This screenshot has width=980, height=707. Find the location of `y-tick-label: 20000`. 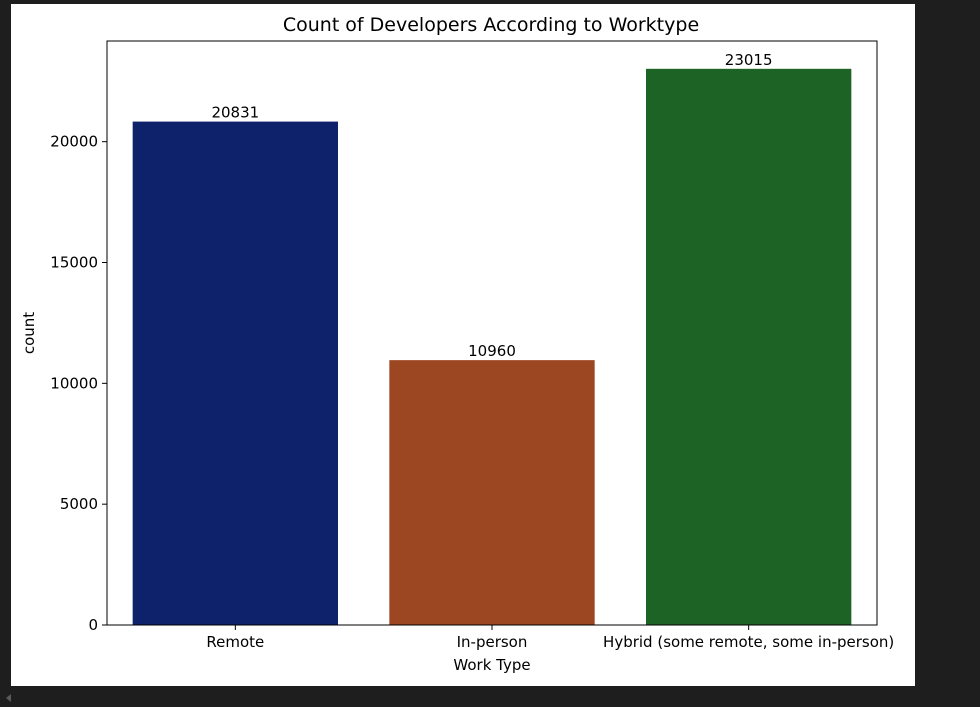

y-tick-label: 20000 is located at coordinates (74, 142).